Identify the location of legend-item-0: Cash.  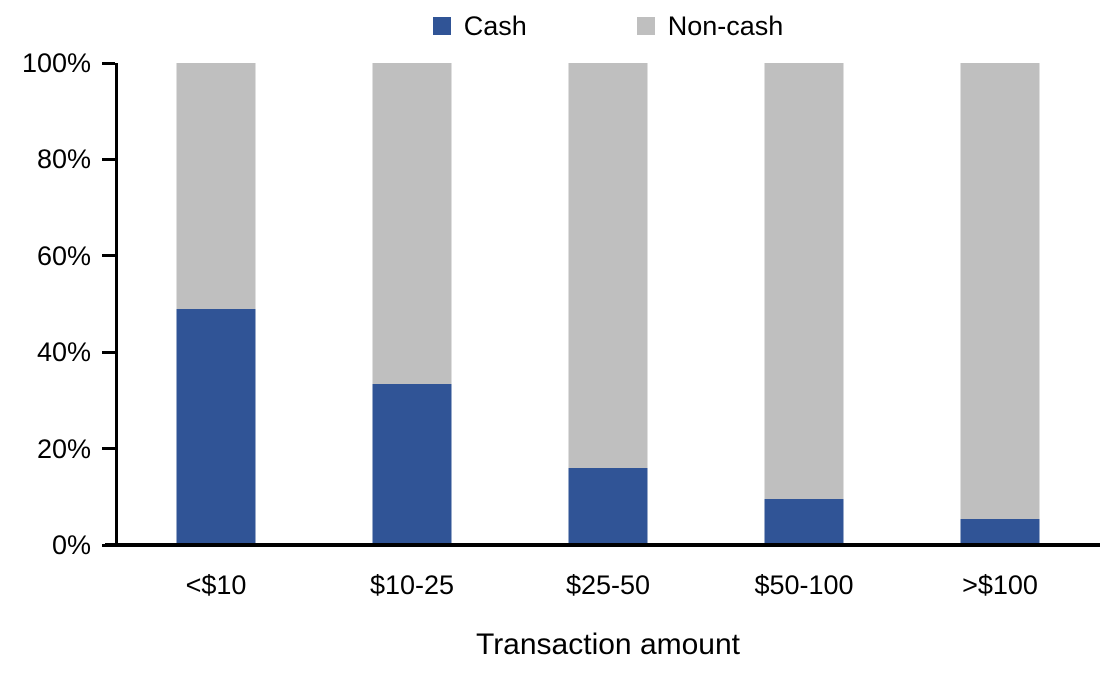
(479, 26).